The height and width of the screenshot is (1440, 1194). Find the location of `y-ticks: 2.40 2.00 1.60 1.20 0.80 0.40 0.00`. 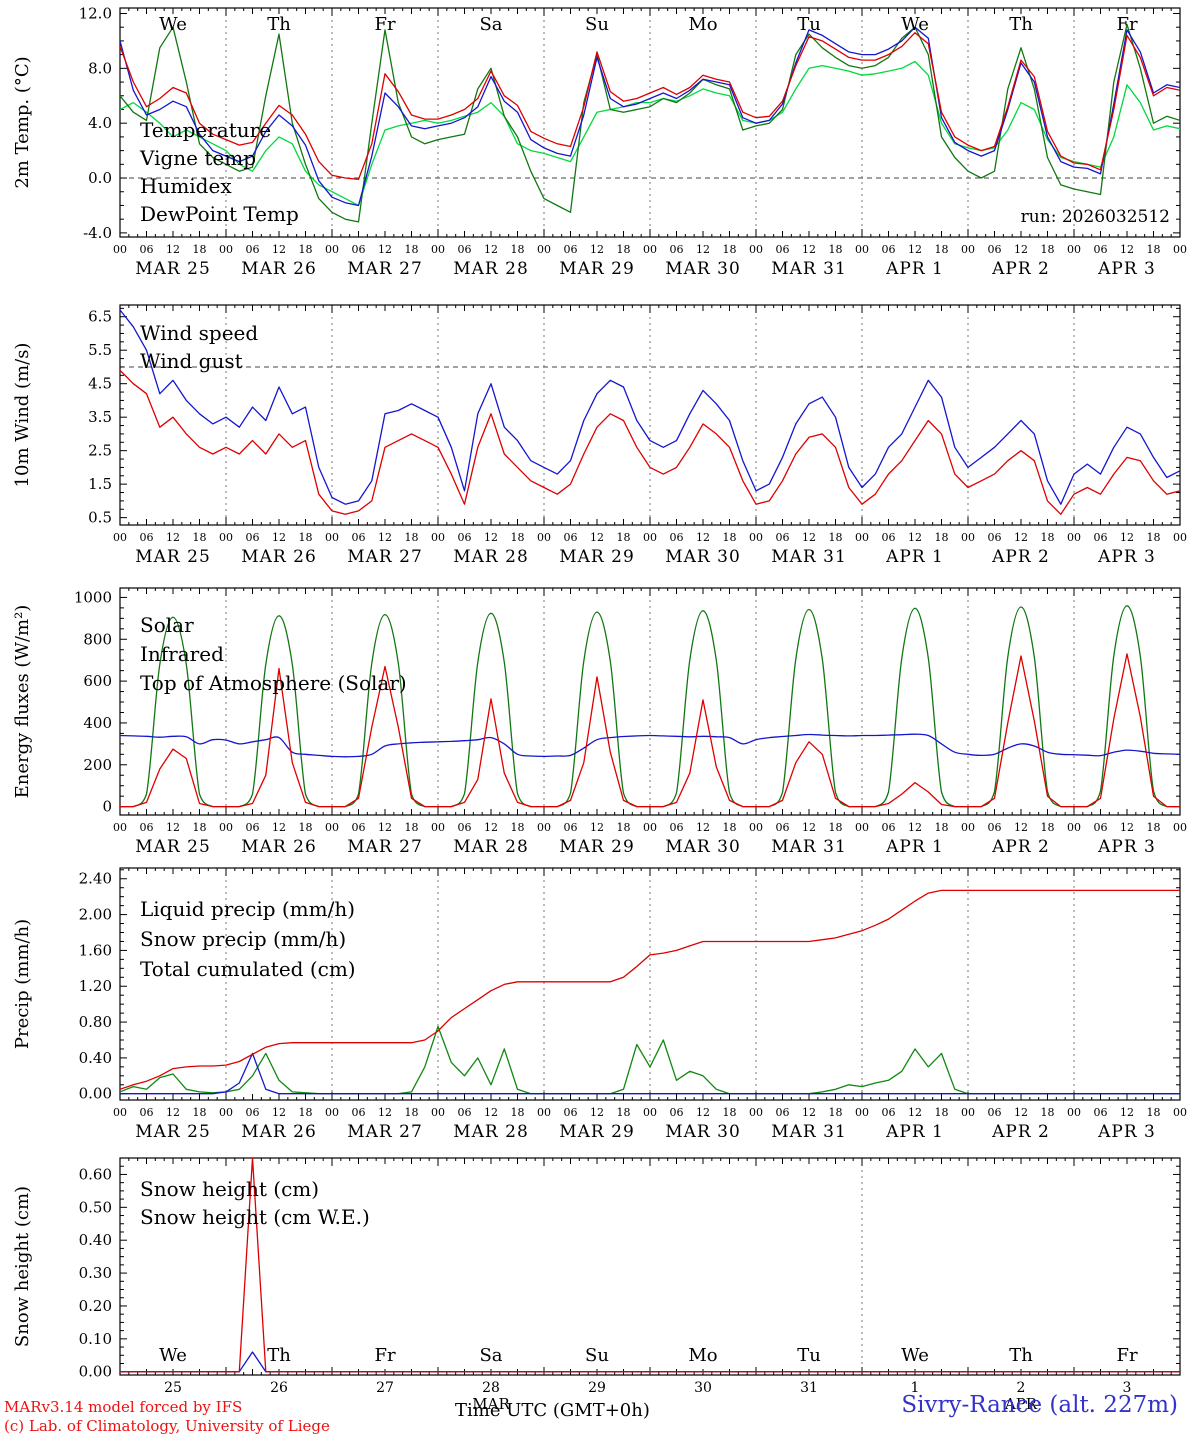

y-ticks: 2.40 2.00 1.60 1.20 0.80 0.40 0.00 is located at coordinates (629, 986).